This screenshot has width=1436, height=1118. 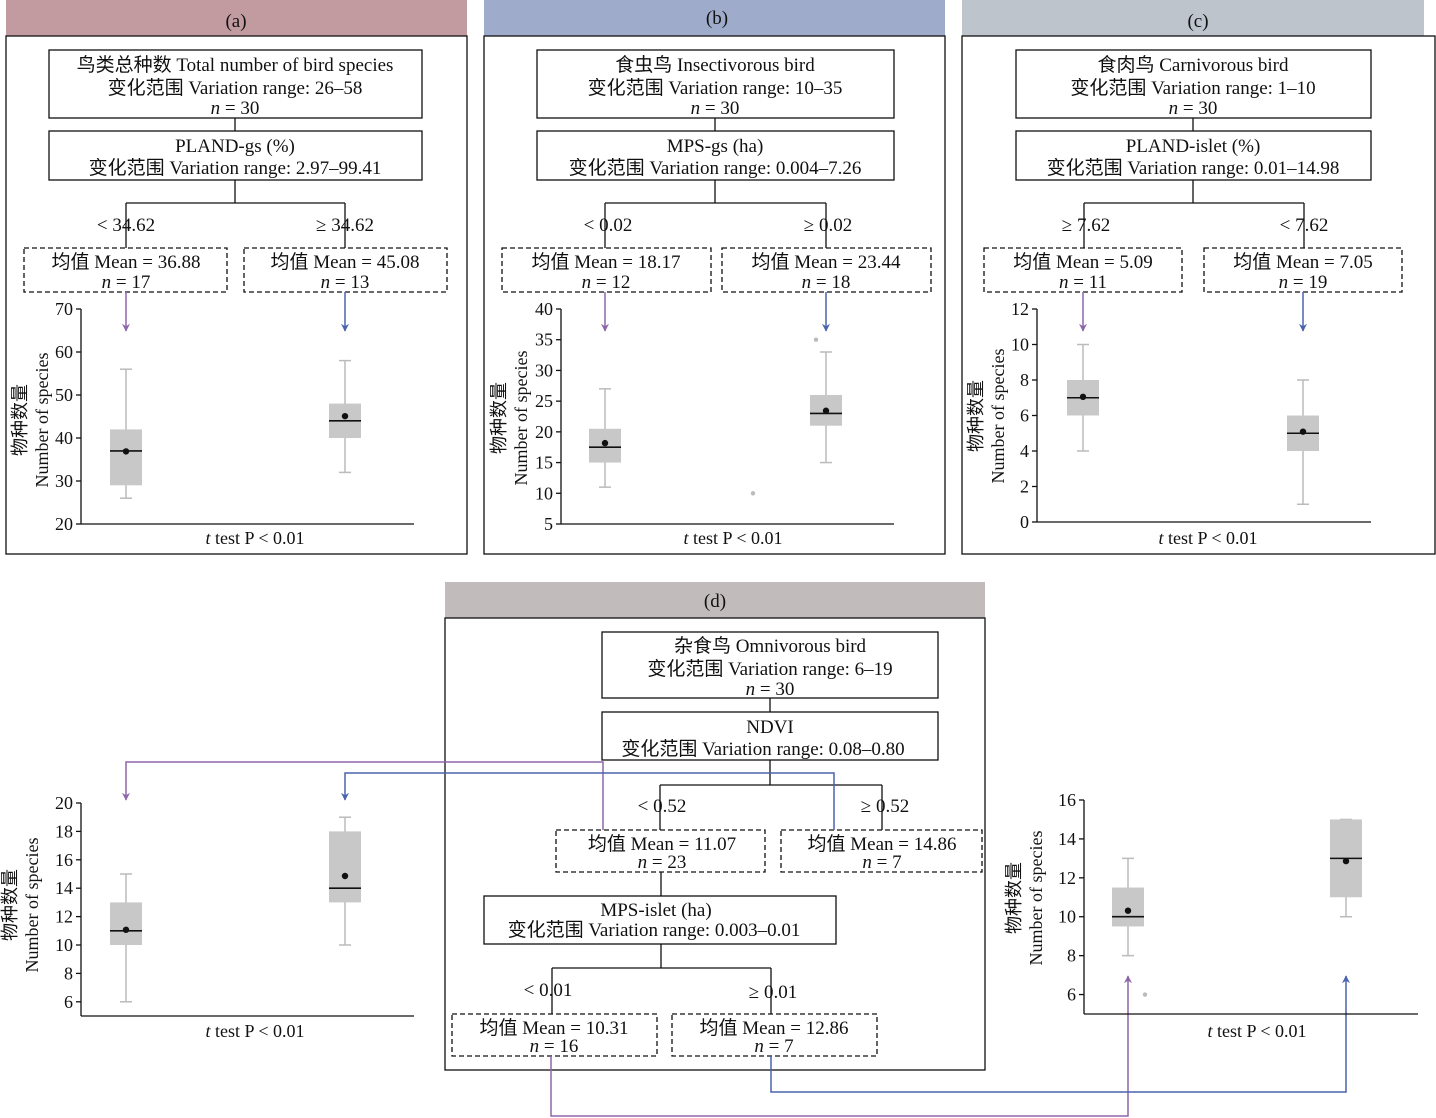 What do you see at coordinates (773, 1046) in the screenshot?
I see `panel-d-right2-n: n = 7` at bounding box center [773, 1046].